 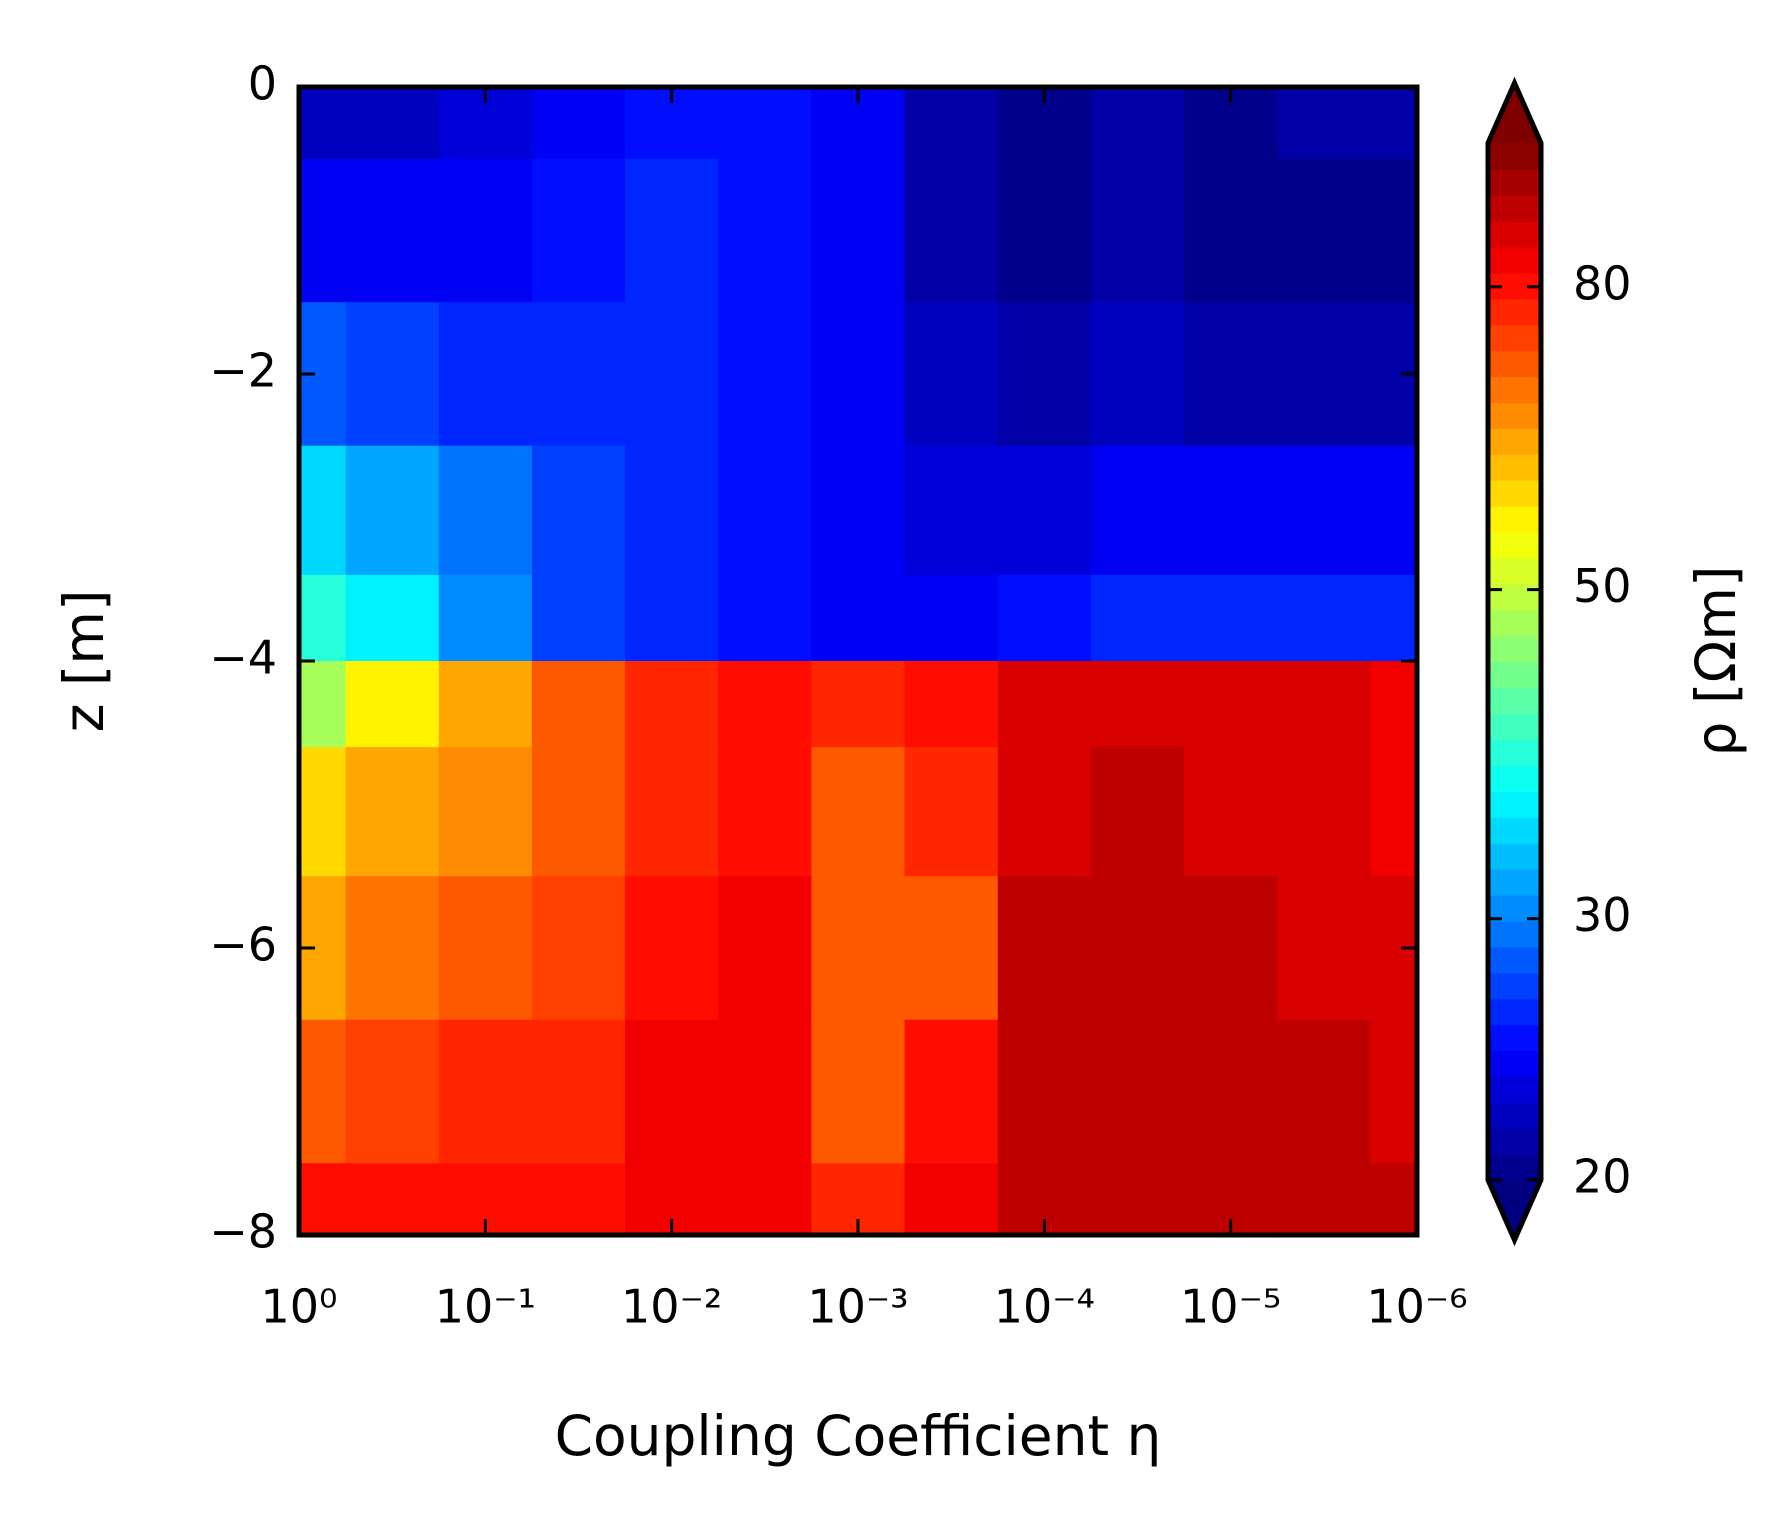 What do you see at coordinates (671, 1307) in the screenshot?
I see `x-tick-label: 10⁻²` at bounding box center [671, 1307].